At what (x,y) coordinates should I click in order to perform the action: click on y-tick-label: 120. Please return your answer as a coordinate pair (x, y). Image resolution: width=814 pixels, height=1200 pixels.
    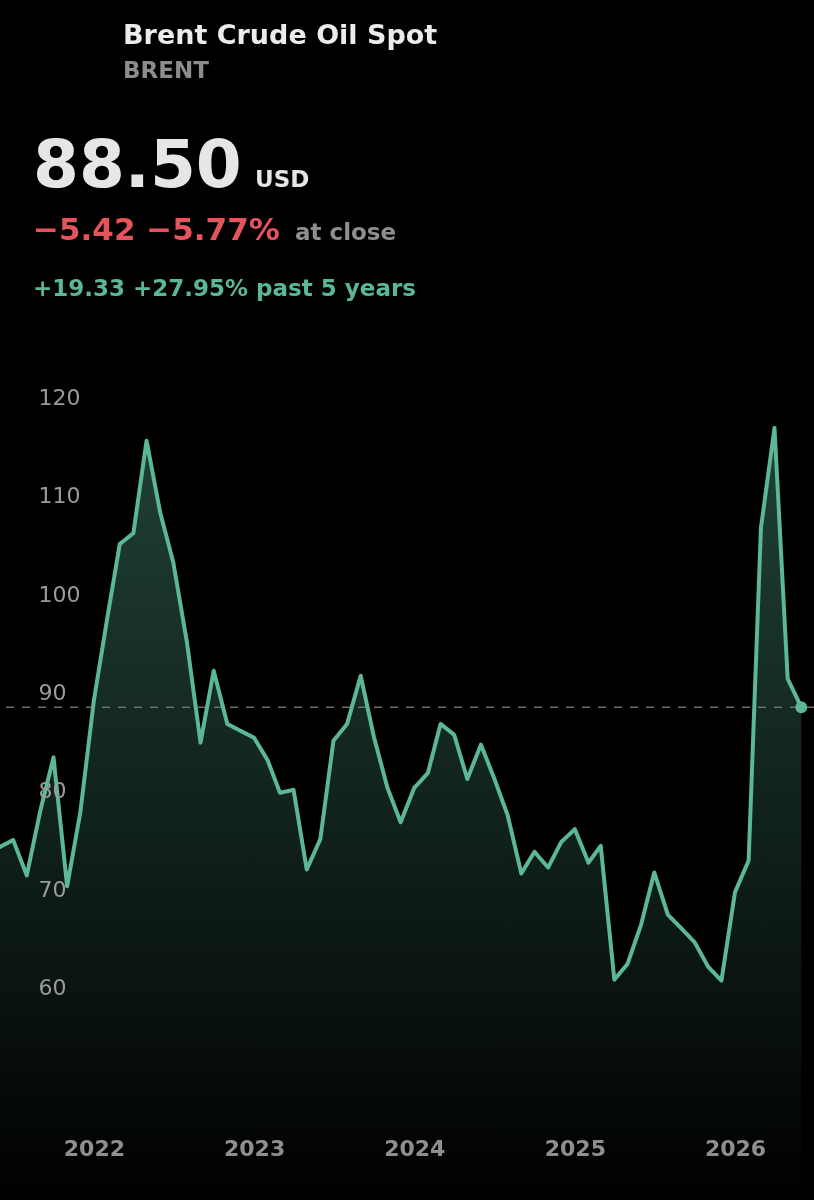
    Looking at the image, I should click on (59, 397).